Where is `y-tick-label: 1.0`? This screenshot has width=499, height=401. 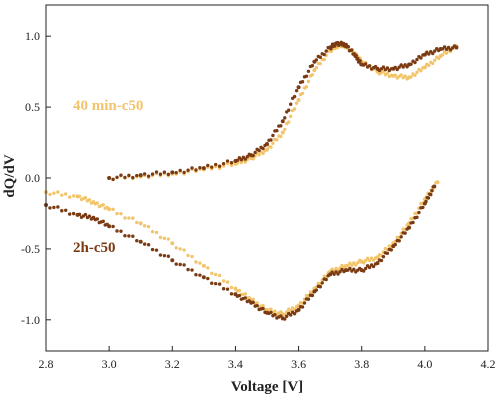 y-tick-label: 1.0 is located at coordinates (32, 36).